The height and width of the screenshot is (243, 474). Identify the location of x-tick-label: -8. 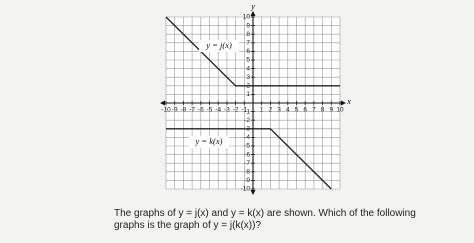
(184, 110).